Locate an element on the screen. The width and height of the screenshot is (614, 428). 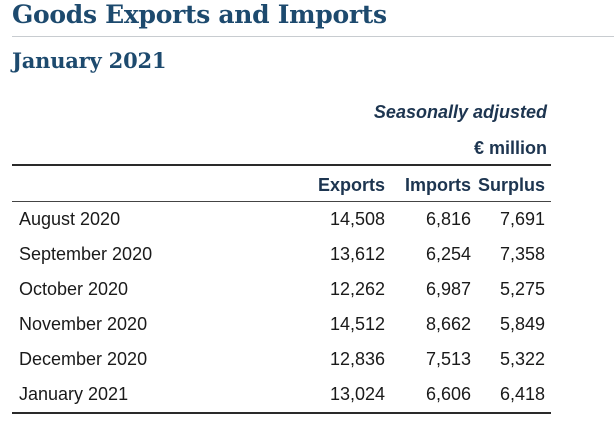
row-month: August 2020 is located at coordinates (70, 219).